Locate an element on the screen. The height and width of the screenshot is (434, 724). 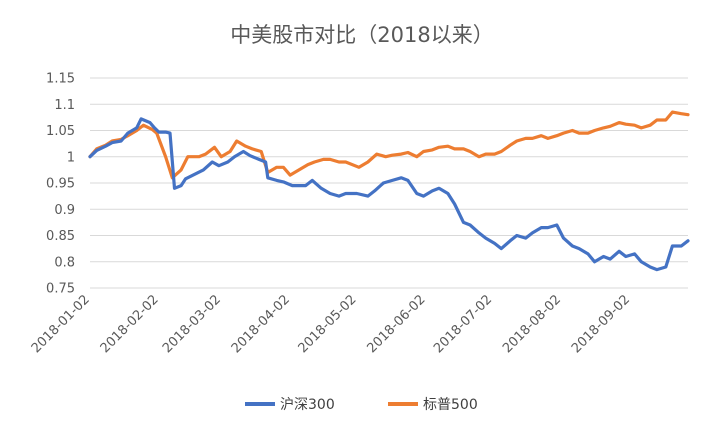
y-tick-label: 1 is located at coordinates (71, 157).